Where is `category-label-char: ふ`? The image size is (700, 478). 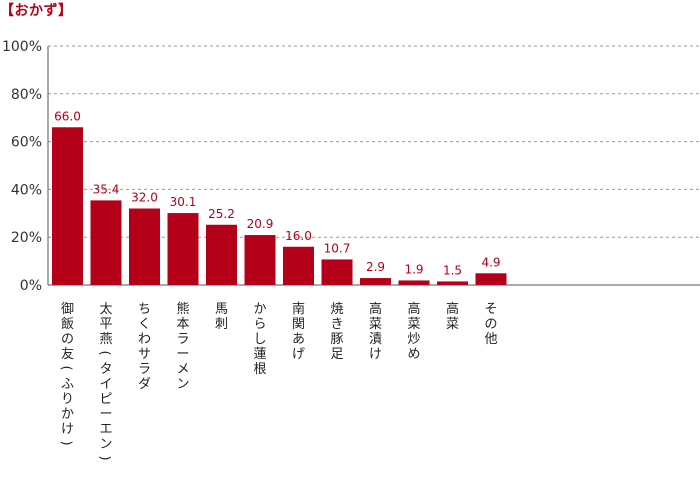 category-label-char: ふ is located at coordinates (67, 384).